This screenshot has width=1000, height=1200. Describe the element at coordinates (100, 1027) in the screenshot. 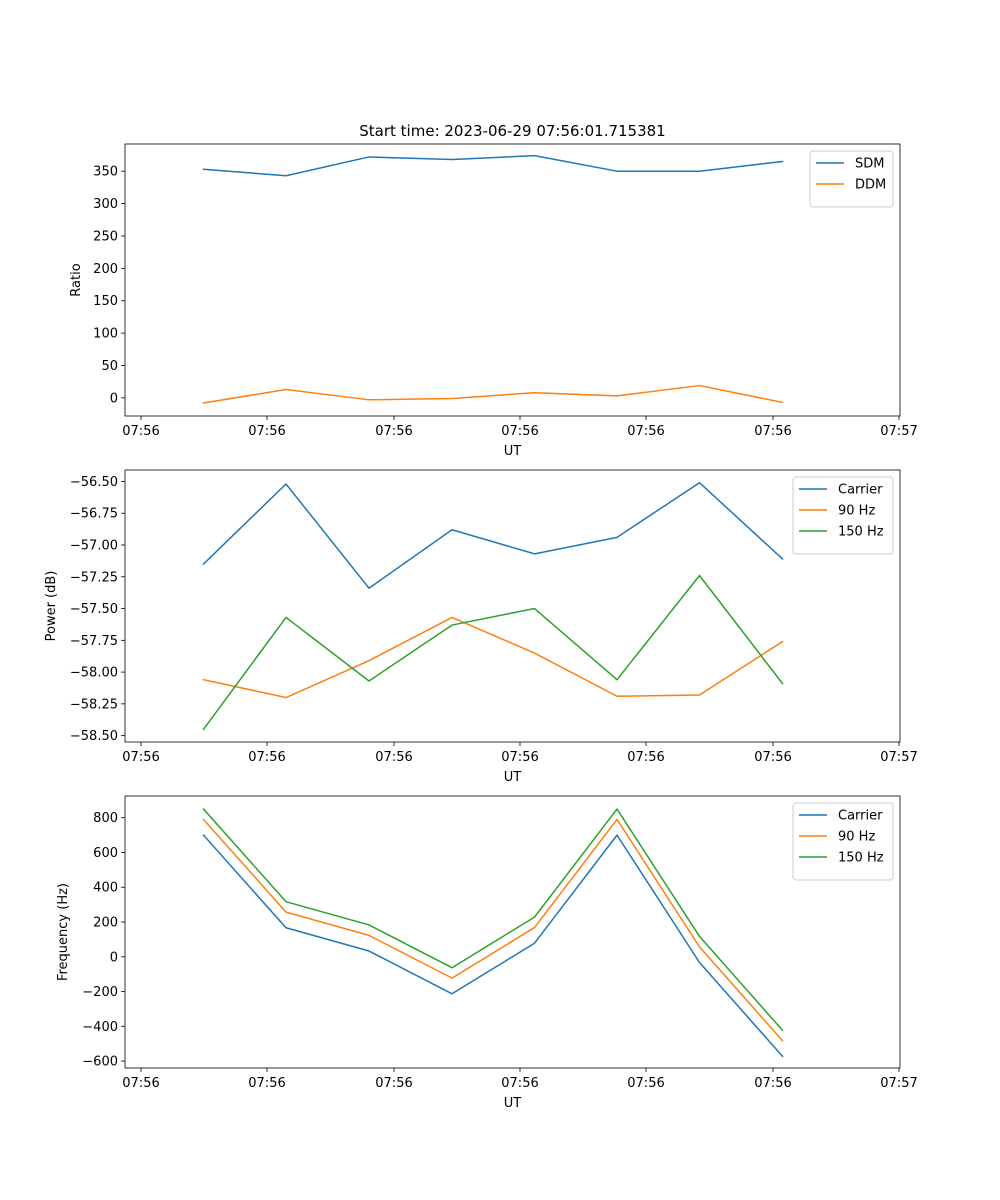

I see `y-tick-label: −400` at that location.